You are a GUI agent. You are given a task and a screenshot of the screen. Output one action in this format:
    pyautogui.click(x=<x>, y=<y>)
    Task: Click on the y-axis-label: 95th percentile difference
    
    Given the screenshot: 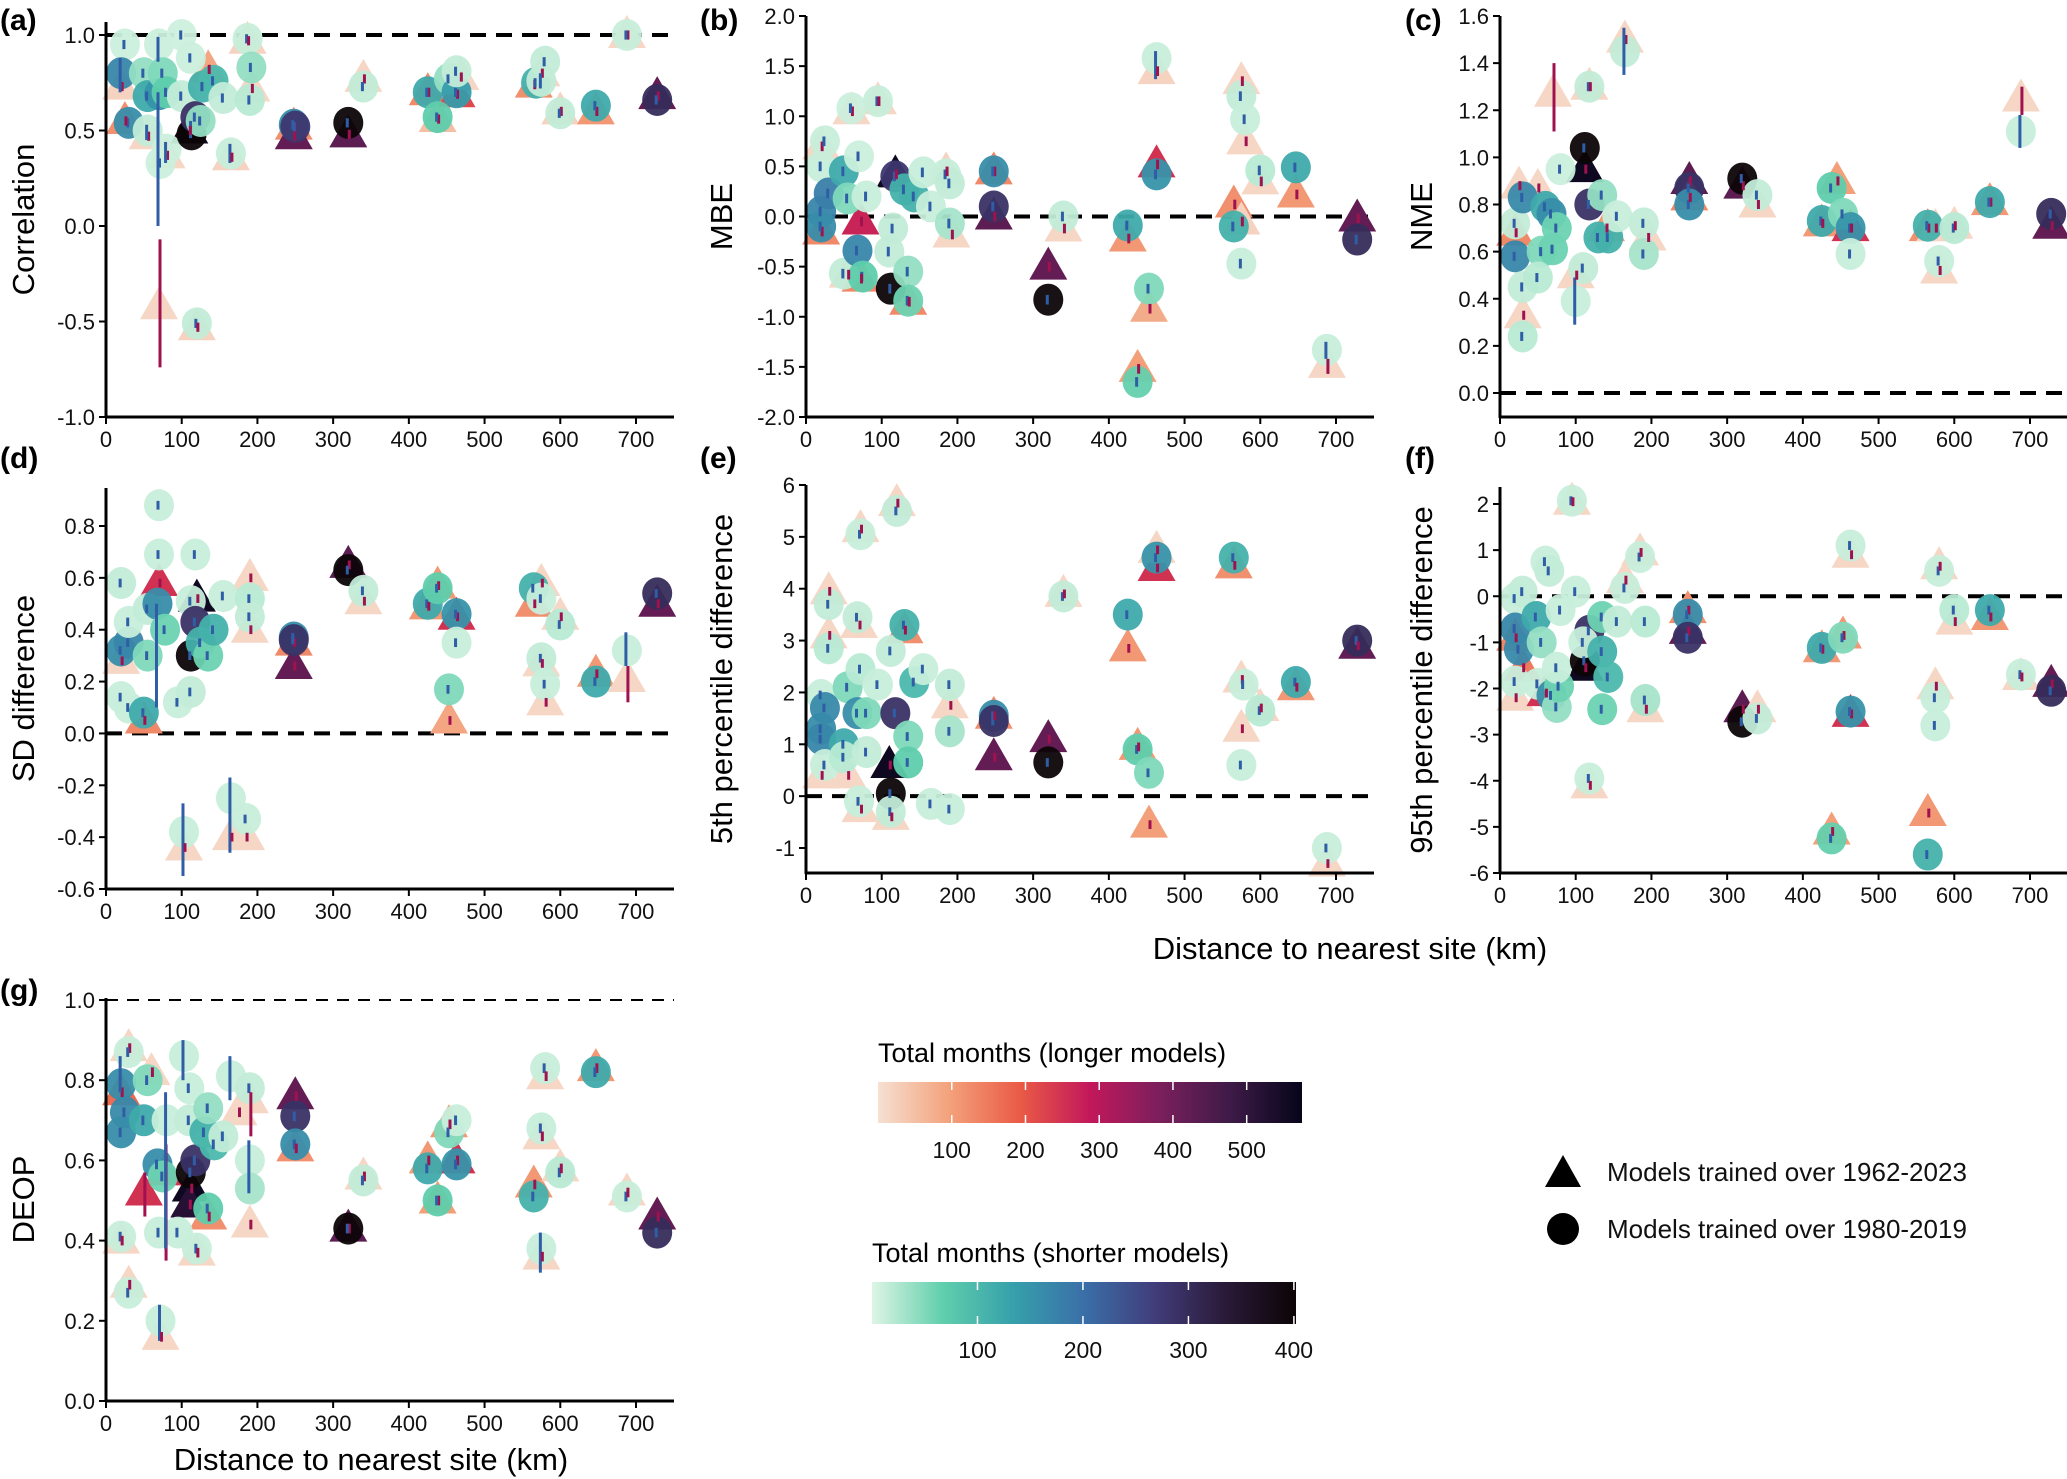 What is the action you would take?
    pyautogui.click(x=1421, y=680)
    